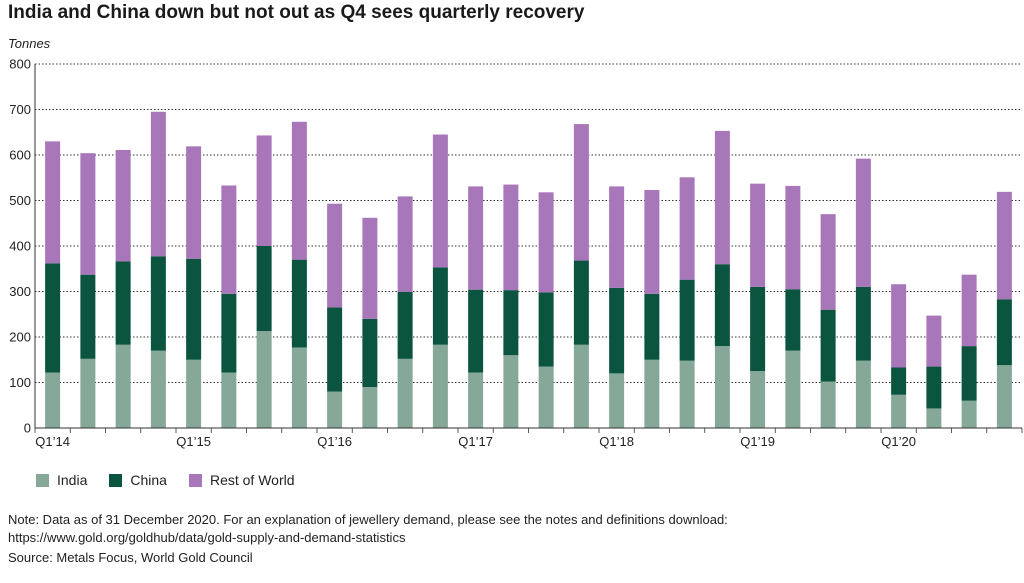 The image size is (1024, 583). I want to click on legend-swatch-rest-of-world, so click(195, 480).